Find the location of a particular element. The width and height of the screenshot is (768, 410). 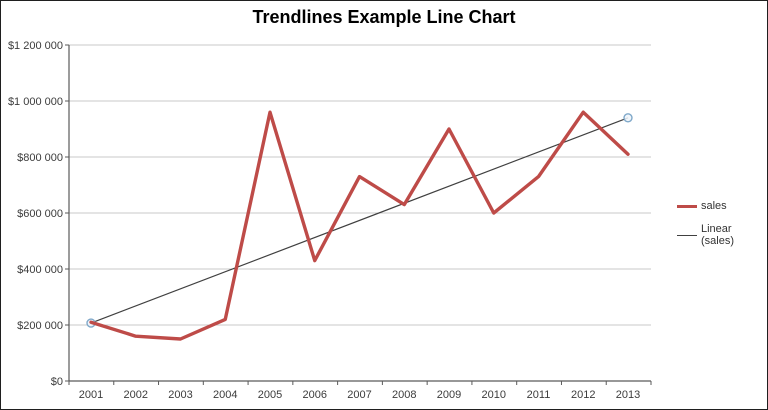

y-axis-label: $200 000 is located at coordinates (40, 326).